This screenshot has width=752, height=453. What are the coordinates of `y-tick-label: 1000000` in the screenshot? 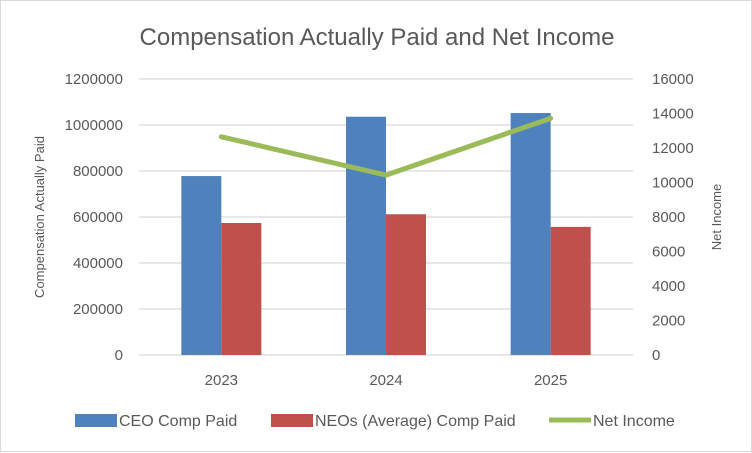 It's located at (94, 125).